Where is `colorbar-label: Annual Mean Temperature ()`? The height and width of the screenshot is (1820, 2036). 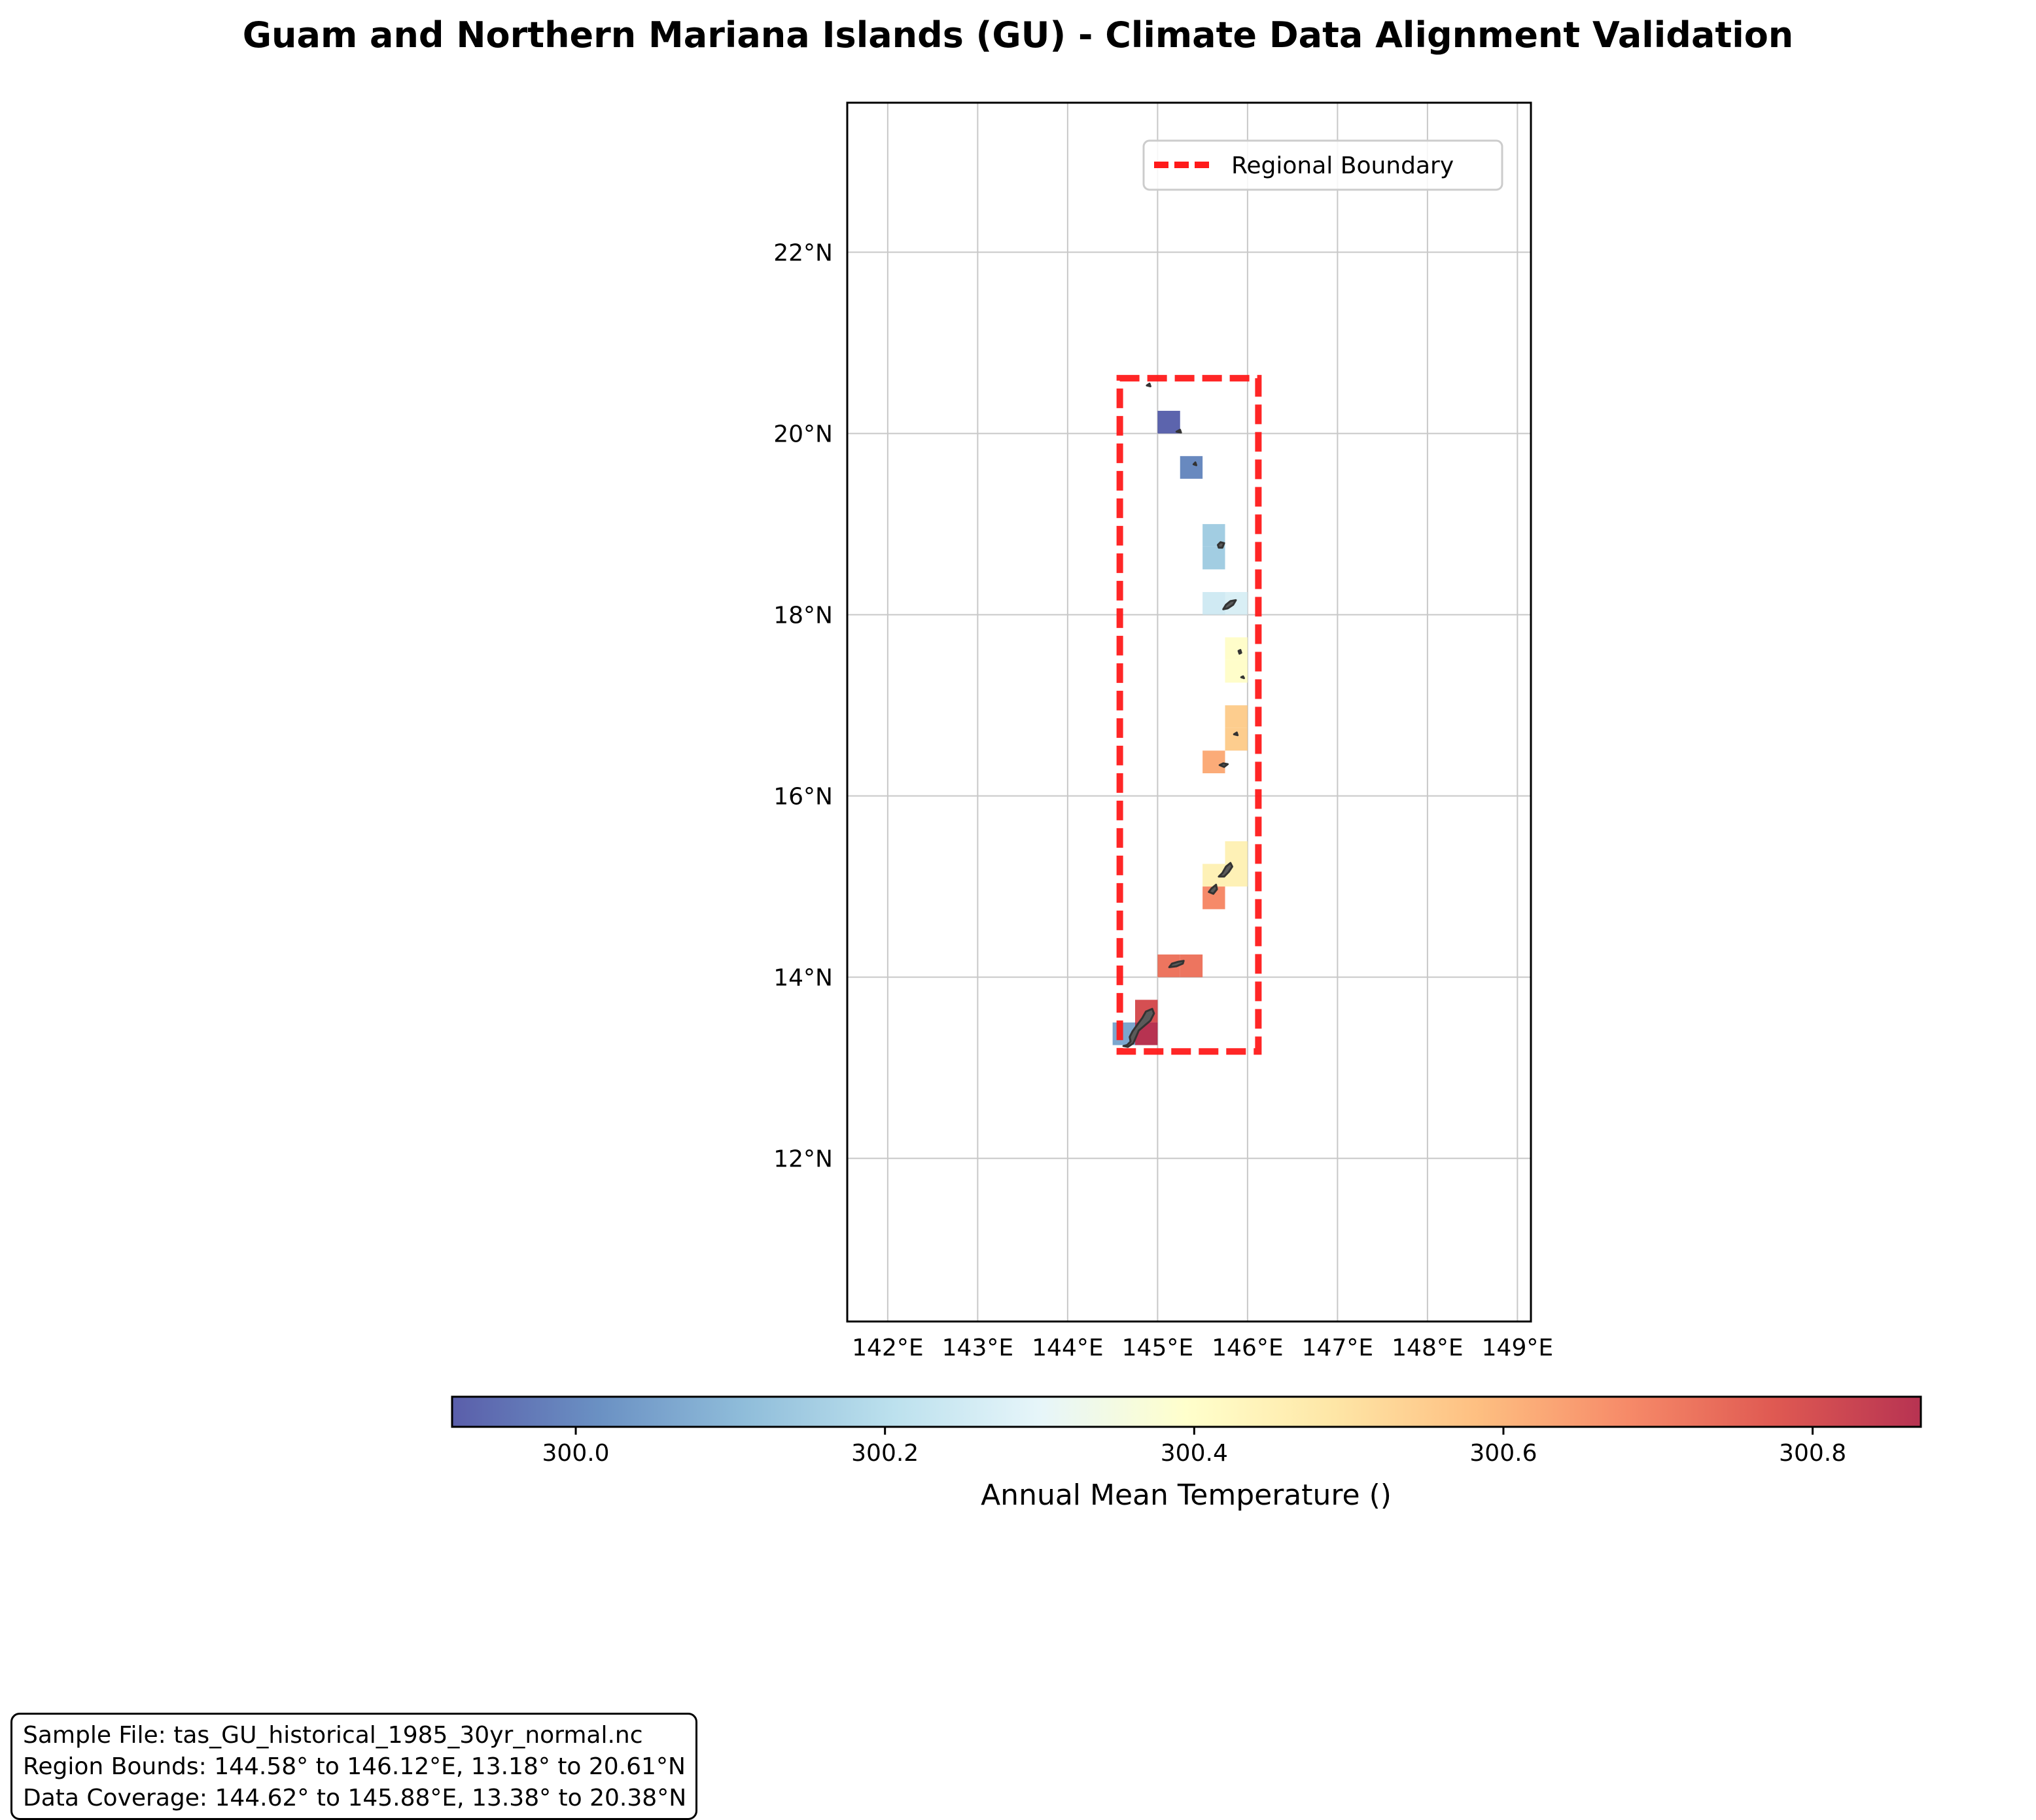 colorbar-label: Annual Mean Temperature () is located at coordinates (1186, 1495).